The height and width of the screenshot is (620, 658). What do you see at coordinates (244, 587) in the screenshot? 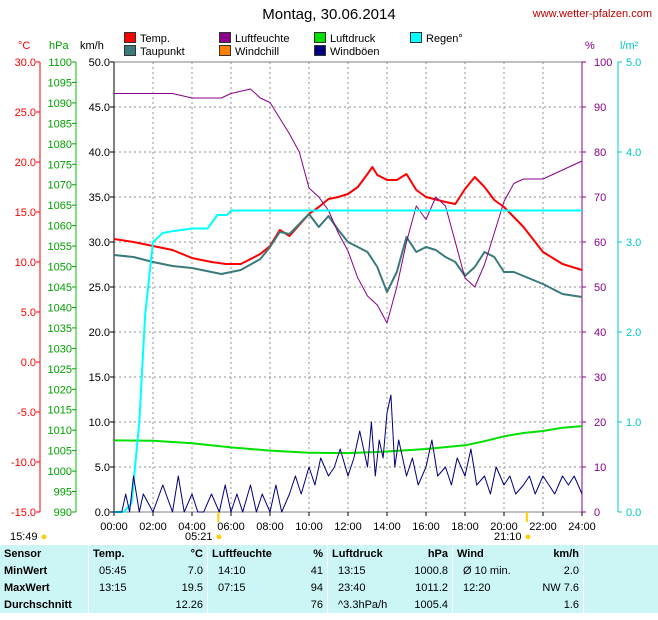
I see `stats-humidity-time: 07:15` at bounding box center [244, 587].